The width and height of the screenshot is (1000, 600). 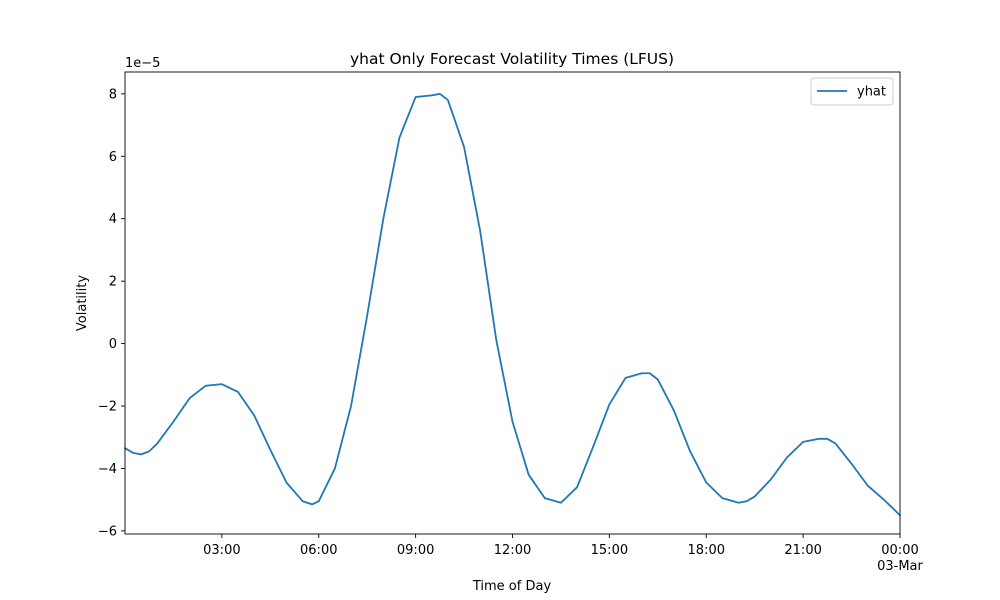 What do you see at coordinates (871, 92) in the screenshot?
I see `legend-label-yhat: yhat` at bounding box center [871, 92].